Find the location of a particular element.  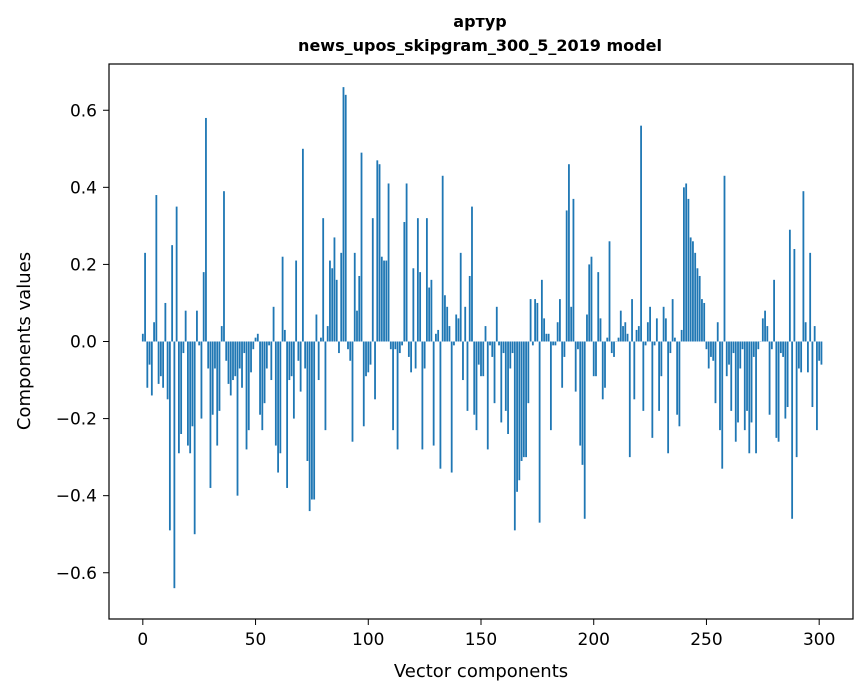

x-tick-label: 0 is located at coordinates (142, 640).